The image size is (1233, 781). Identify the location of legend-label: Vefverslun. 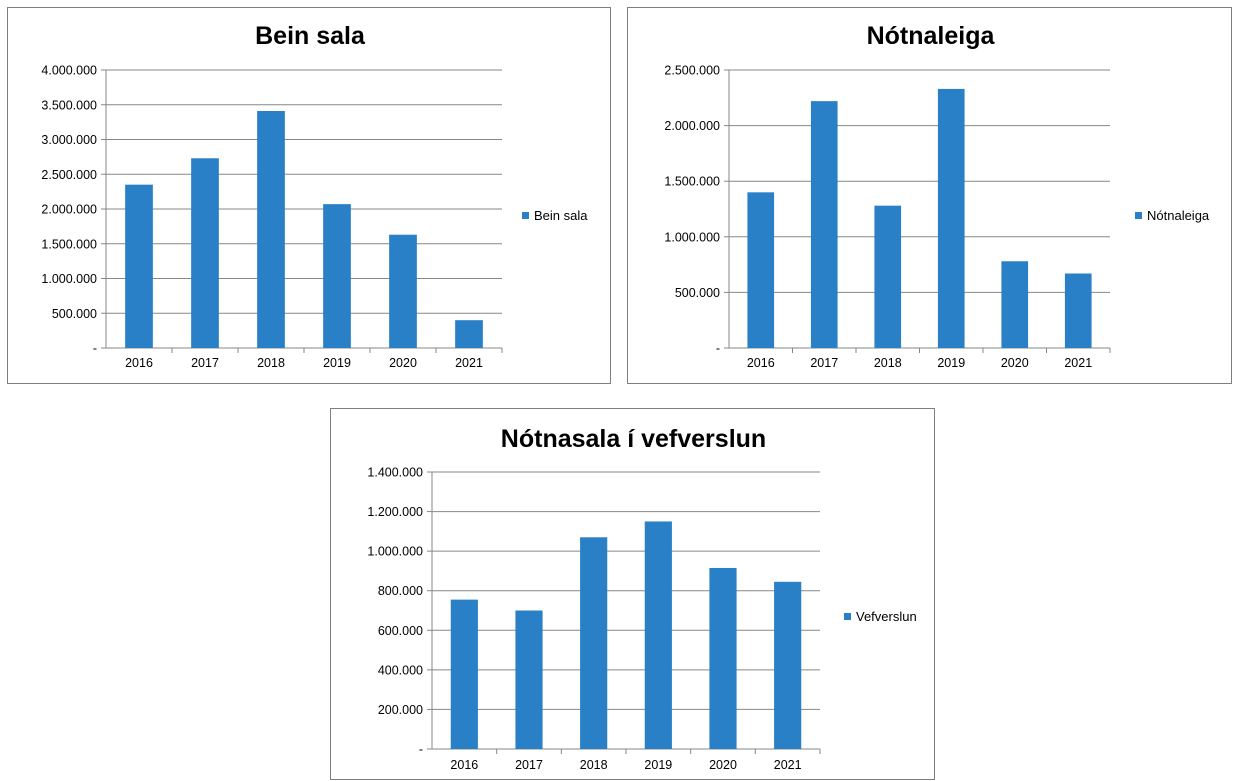
(886, 616).